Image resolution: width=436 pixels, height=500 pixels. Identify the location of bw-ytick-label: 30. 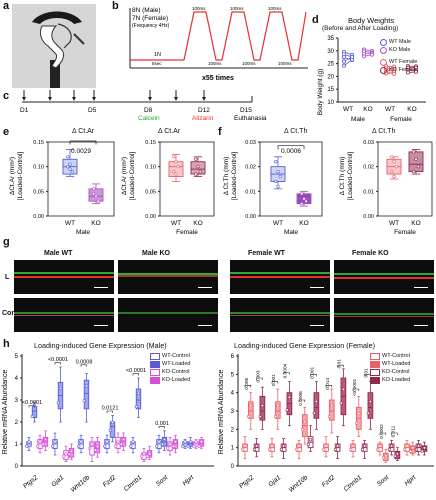
(330, 52).